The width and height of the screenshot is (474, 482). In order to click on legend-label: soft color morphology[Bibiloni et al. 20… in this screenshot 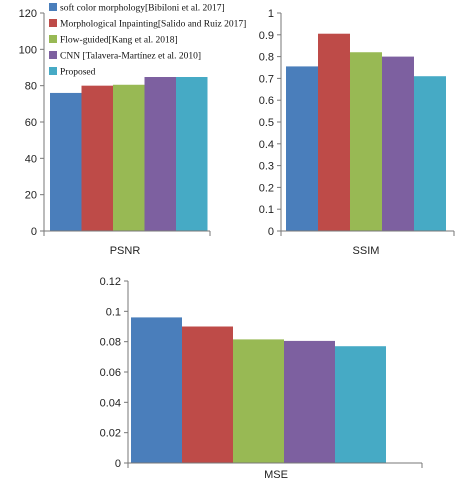, I will do `click(142, 8)`.